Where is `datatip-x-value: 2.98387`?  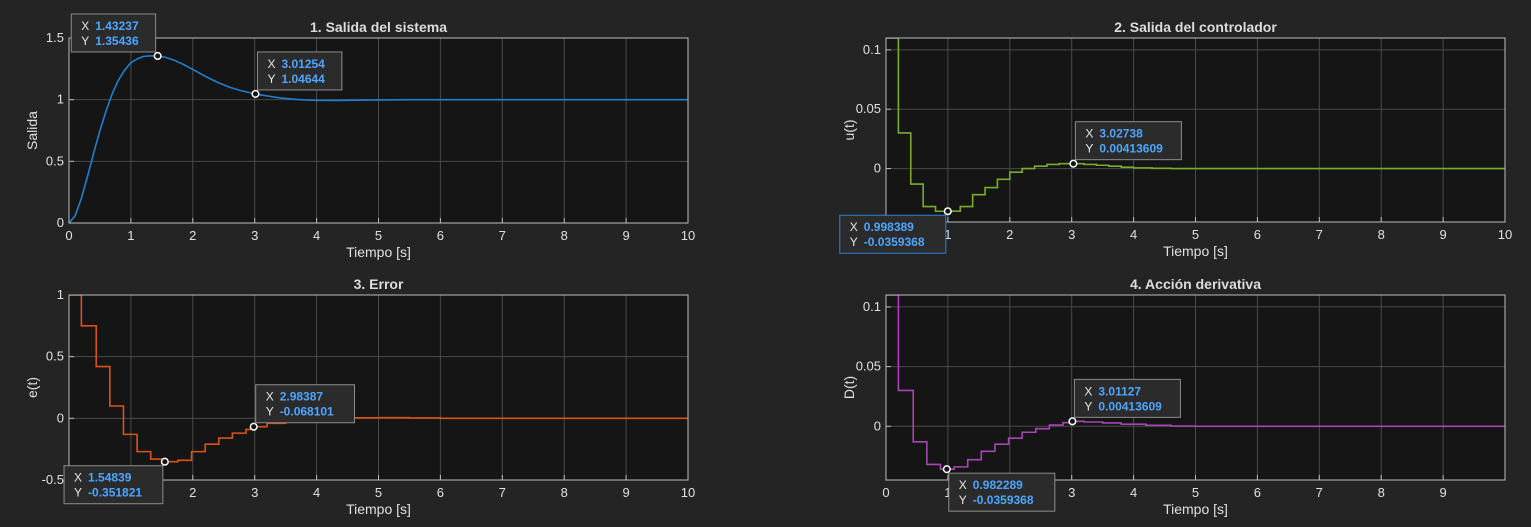
datatip-x-value: 2.98387 is located at coordinates (302, 397).